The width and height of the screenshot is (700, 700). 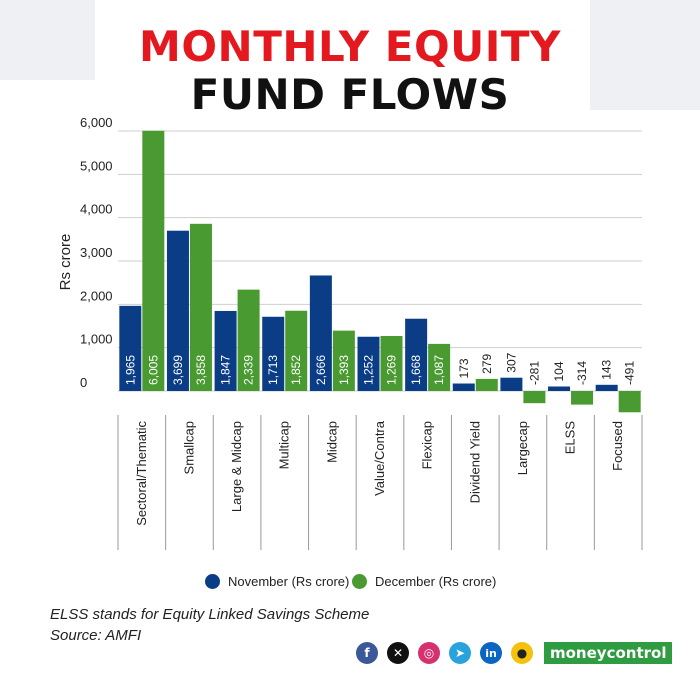 What do you see at coordinates (534, 373) in the screenshot?
I see `bar-value-label: -281` at bounding box center [534, 373].